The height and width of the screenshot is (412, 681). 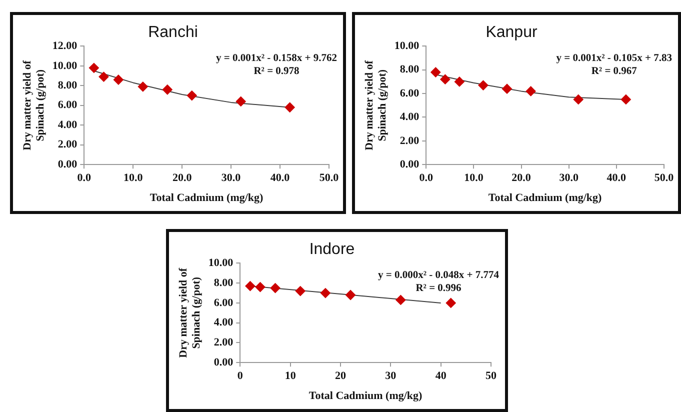 I want to click on x-tick-label: 40, so click(x=441, y=376).